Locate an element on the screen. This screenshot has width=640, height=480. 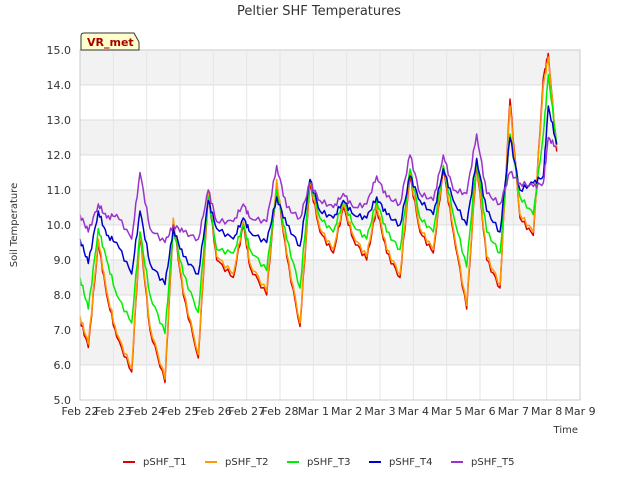
legend-label: pSHF_T2 is located at coordinates (246, 462).